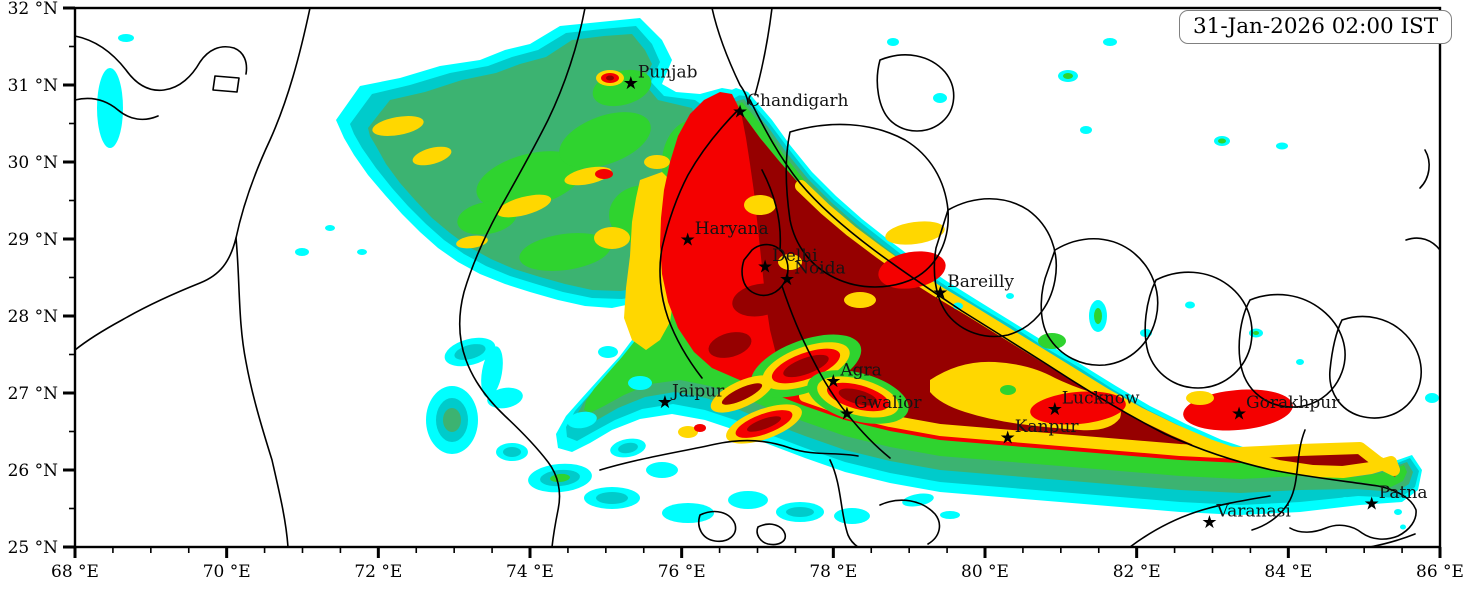 The height and width of the screenshot is (591, 1471). What do you see at coordinates (682, 572) in the screenshot?
I see `lon-tick-label: 76 °E` at bounding box center [682, 572].